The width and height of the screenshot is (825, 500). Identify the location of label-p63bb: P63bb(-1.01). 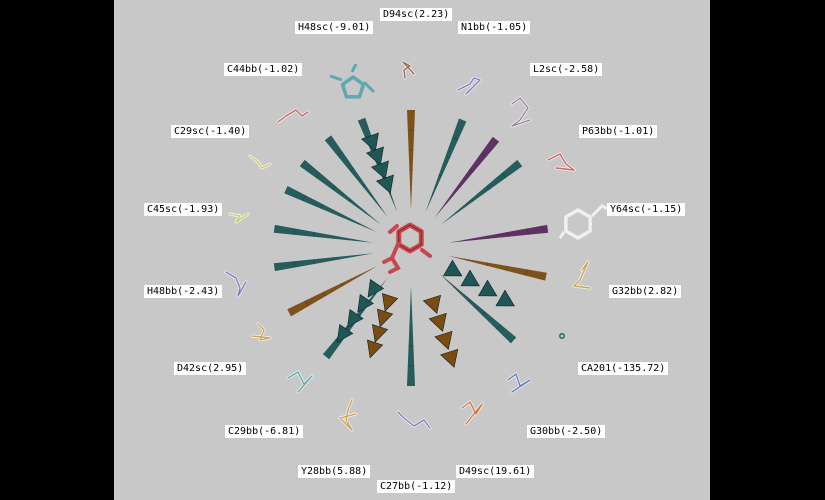
(618, 131).